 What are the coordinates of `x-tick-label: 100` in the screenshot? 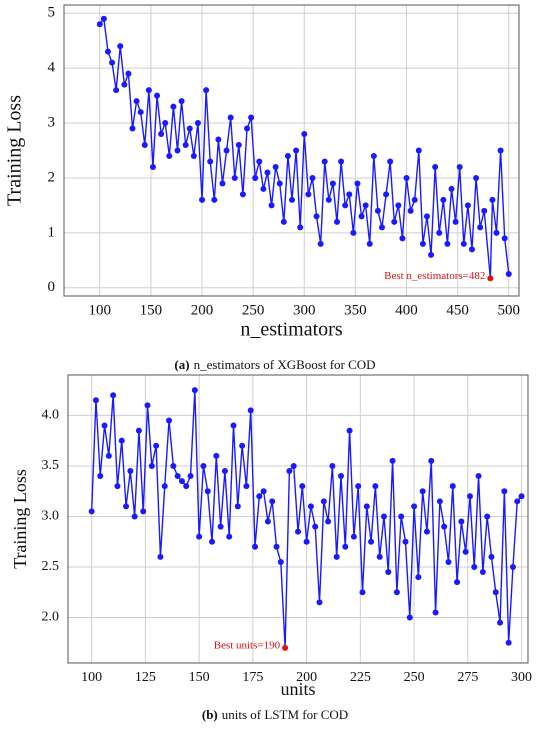 It's located at (91, 677).